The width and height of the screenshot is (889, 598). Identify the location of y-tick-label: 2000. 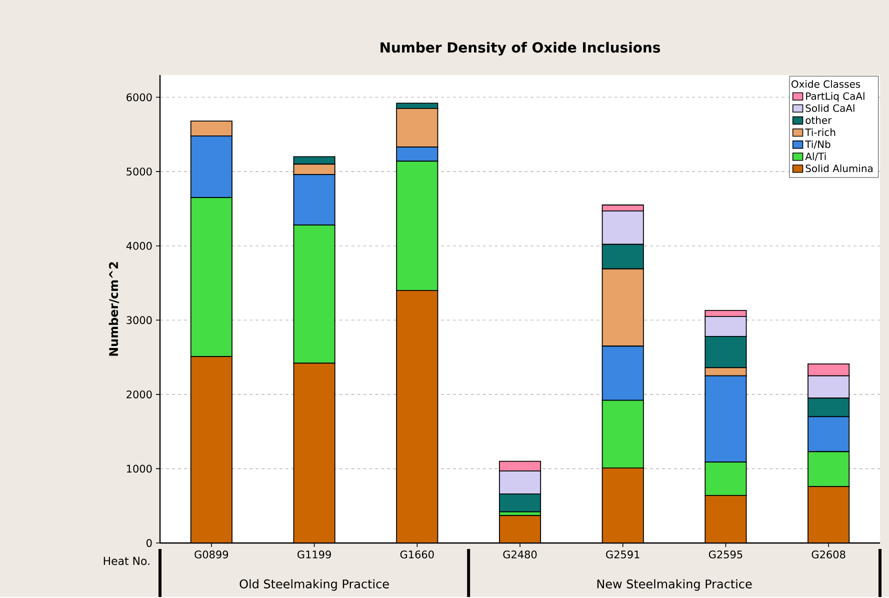
(139, 394).